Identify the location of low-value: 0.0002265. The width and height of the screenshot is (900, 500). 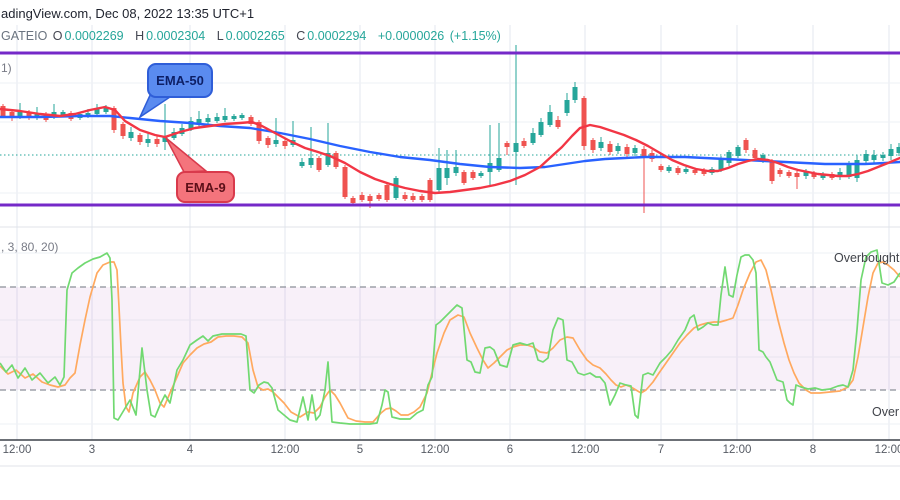
(255, 36).